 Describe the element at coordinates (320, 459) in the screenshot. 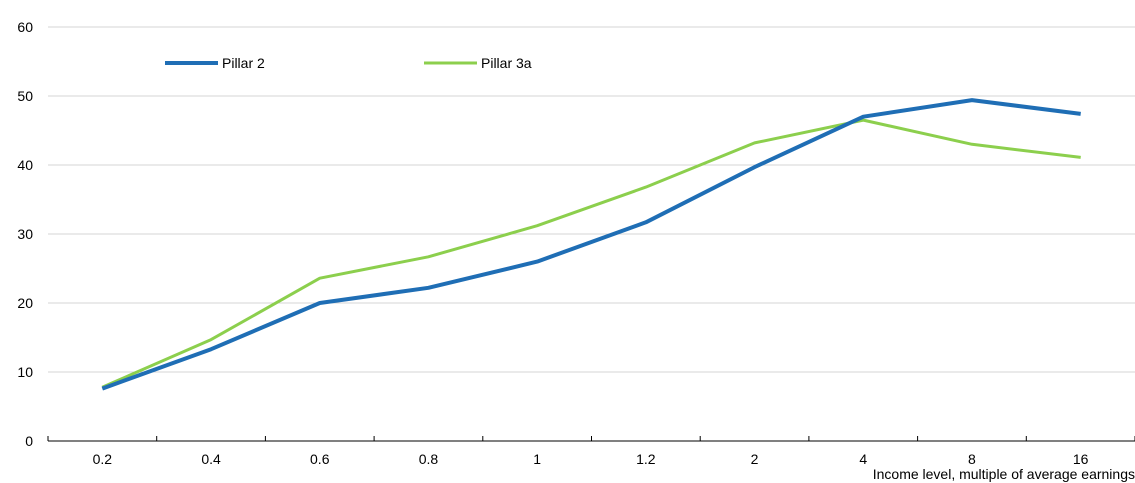

I see `x-tick-label: 0.6` at that location.